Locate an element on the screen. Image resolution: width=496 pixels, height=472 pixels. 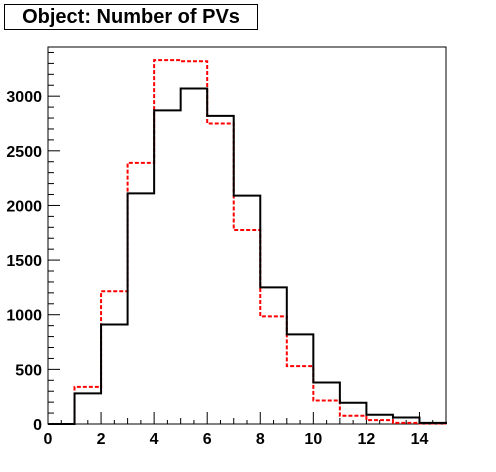
x-tick-label: 10 is located at coordinates (313, 439).